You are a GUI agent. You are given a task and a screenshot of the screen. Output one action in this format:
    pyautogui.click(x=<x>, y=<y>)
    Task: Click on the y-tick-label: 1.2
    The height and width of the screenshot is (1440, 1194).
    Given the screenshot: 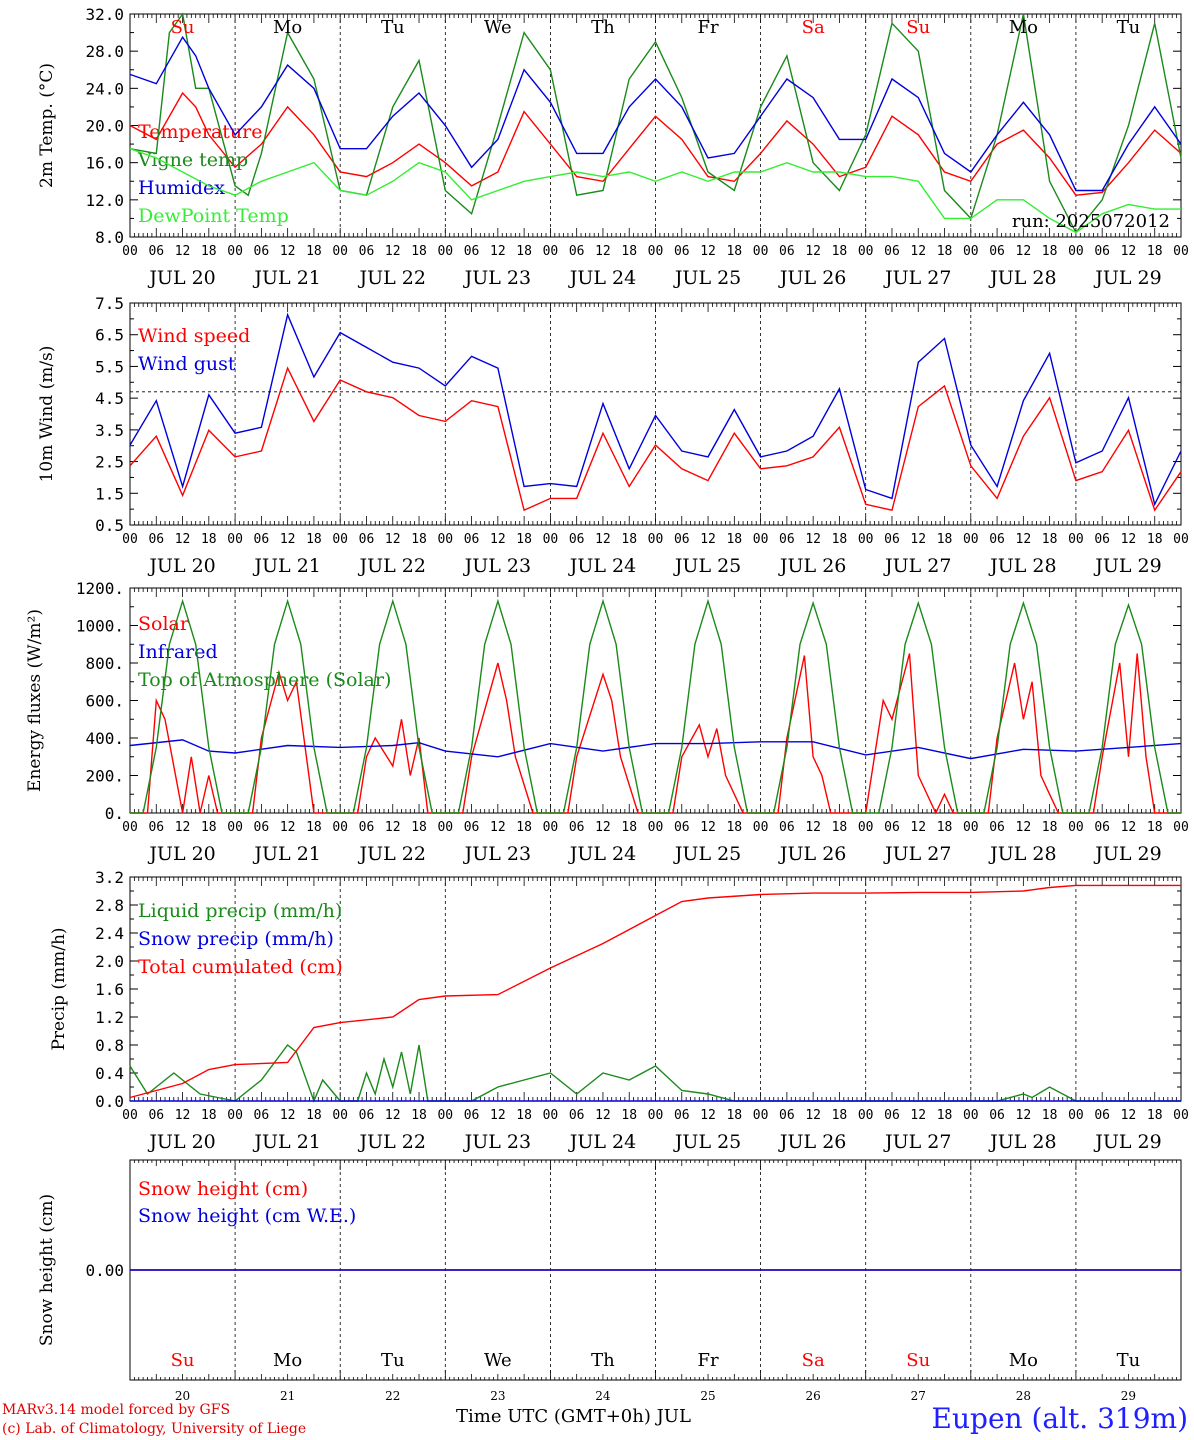 What is the action you would take?
    pyautogui.click(x=109, y=1017)
    